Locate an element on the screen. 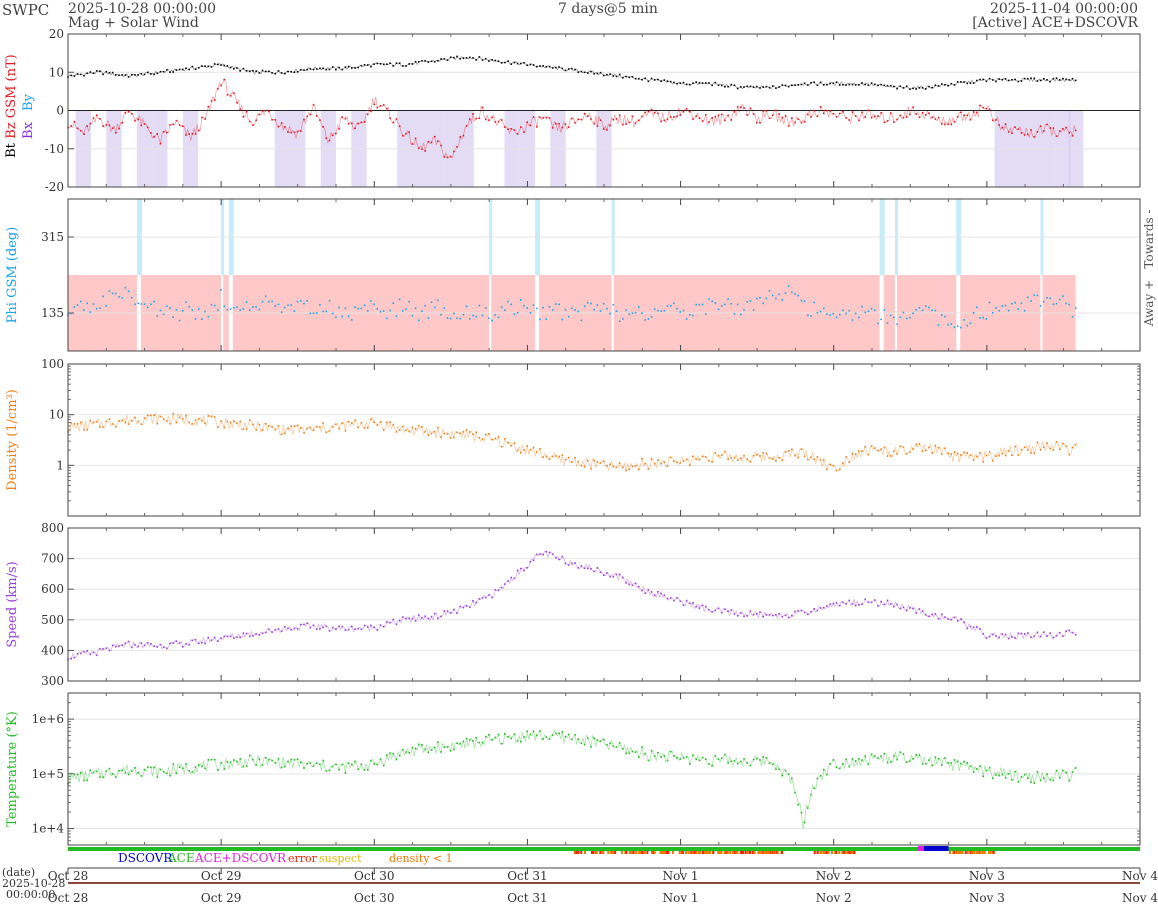 The image size is (1158, 905). series-bz-line is located at coordinates (572, 118).